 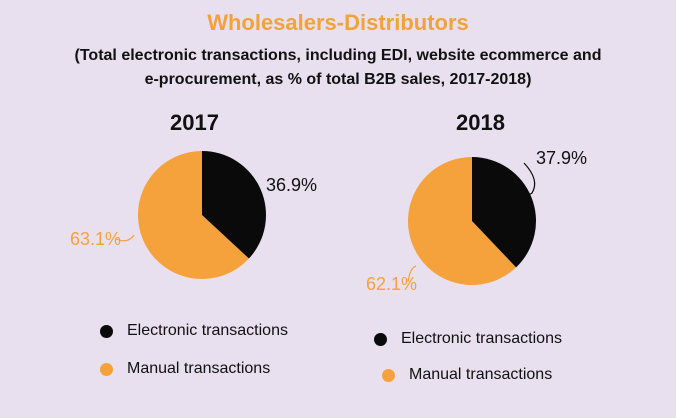 What do you see at coordinates (194, 122) in the screenshot?
I see `year-2017-label: 2017` at bounding box center [194, 122].